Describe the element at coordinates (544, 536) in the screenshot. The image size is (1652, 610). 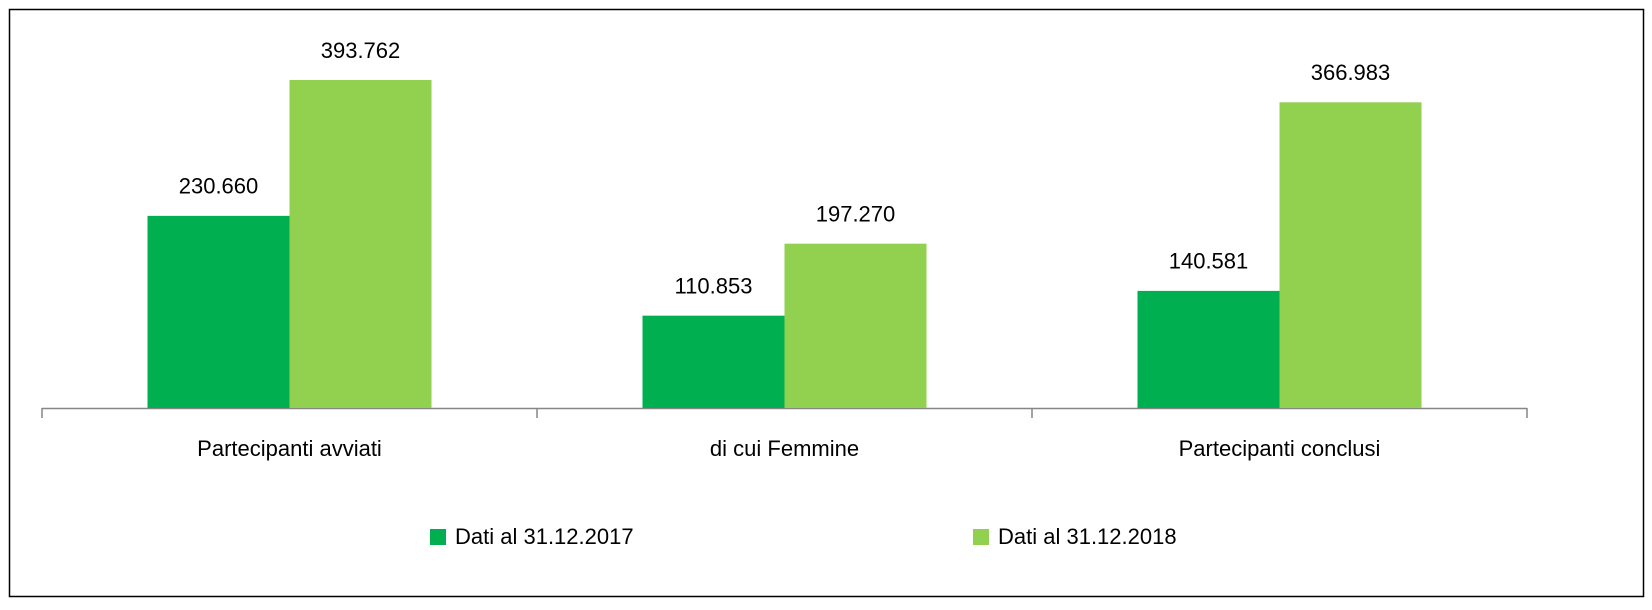
I see `legend-label: Dati al 31.12.2017` at that location.